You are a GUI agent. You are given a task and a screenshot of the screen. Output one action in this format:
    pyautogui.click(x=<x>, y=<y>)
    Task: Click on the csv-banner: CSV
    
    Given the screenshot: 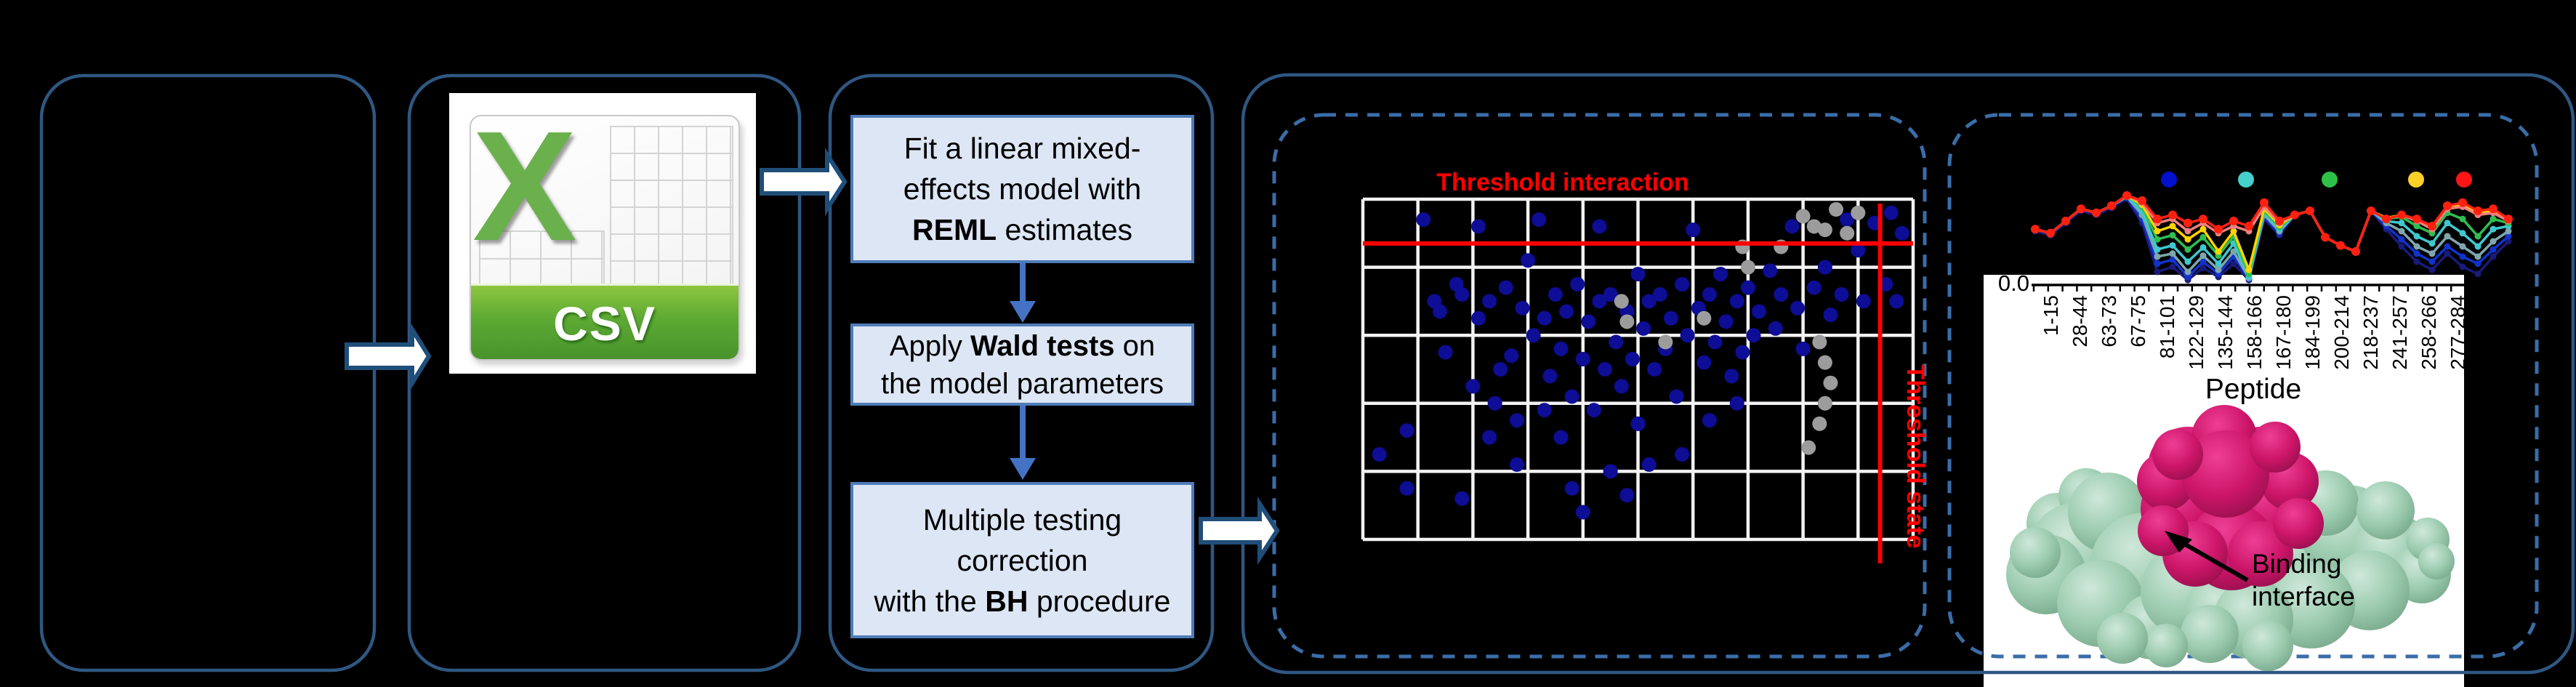 What is the action you would take?
    pyautogui.click(x=604, y=321)
    